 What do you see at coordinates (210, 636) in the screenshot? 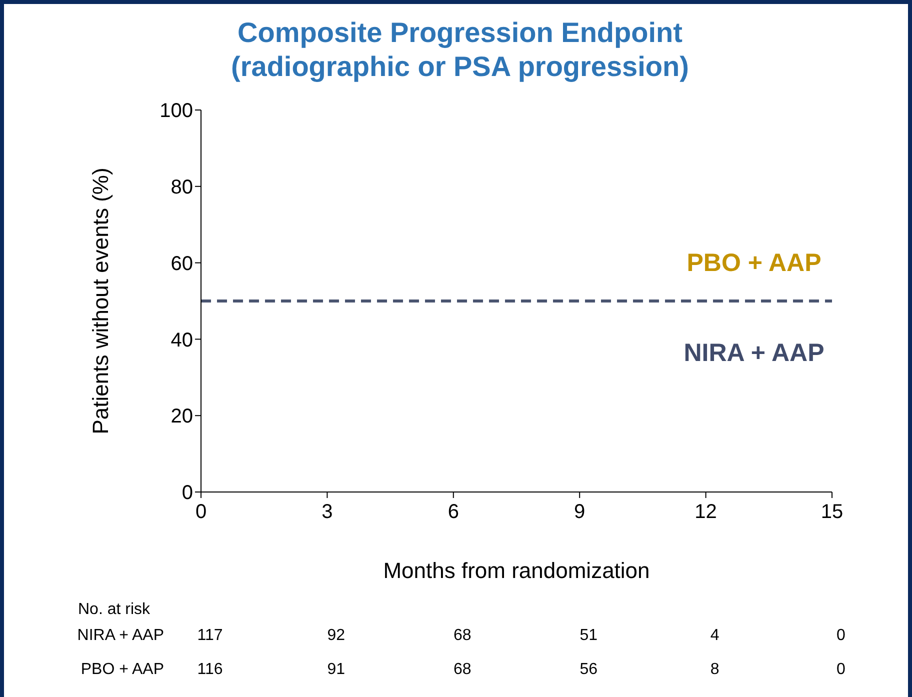
I see `text: 117` at bounding box center [210, 636].